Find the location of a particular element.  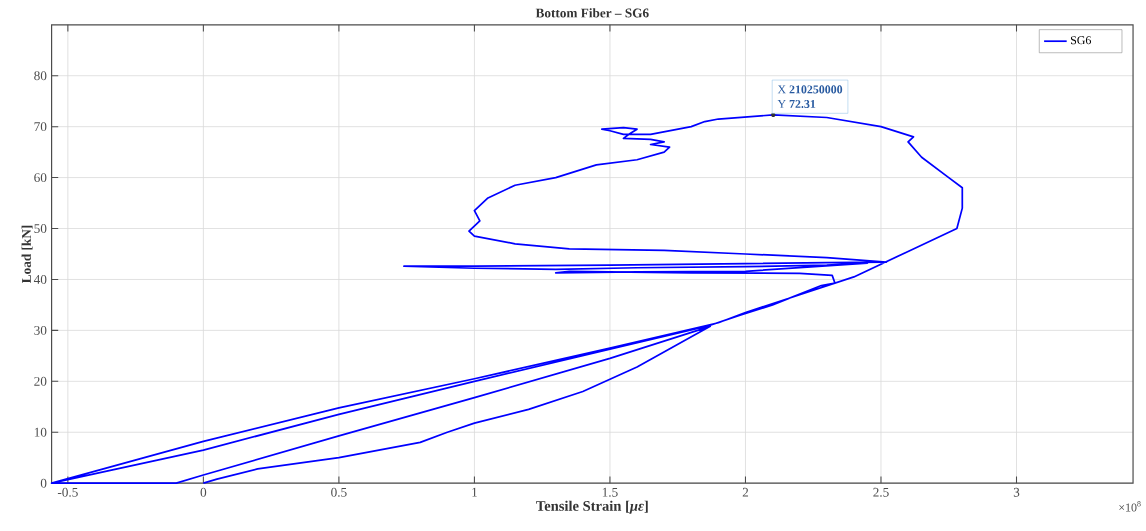

x-tick-label: 0 is located at coordinates (203, 492).